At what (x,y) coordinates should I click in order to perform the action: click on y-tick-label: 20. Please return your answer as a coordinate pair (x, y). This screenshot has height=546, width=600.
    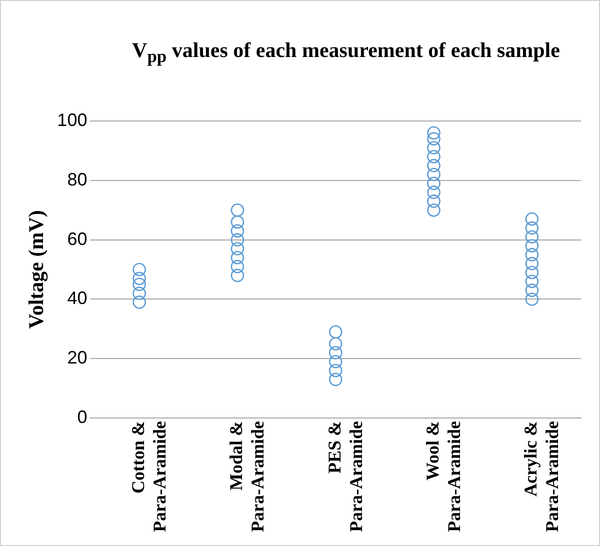
    Looking at the image, I should click on (77, 358).